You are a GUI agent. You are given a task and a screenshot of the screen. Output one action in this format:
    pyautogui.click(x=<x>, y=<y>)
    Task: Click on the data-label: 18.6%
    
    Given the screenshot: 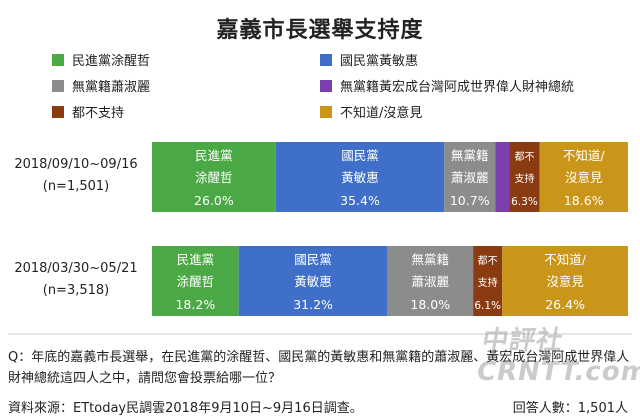 What is the action you would take?
    pyautogui.click(x=584, y=200)
    